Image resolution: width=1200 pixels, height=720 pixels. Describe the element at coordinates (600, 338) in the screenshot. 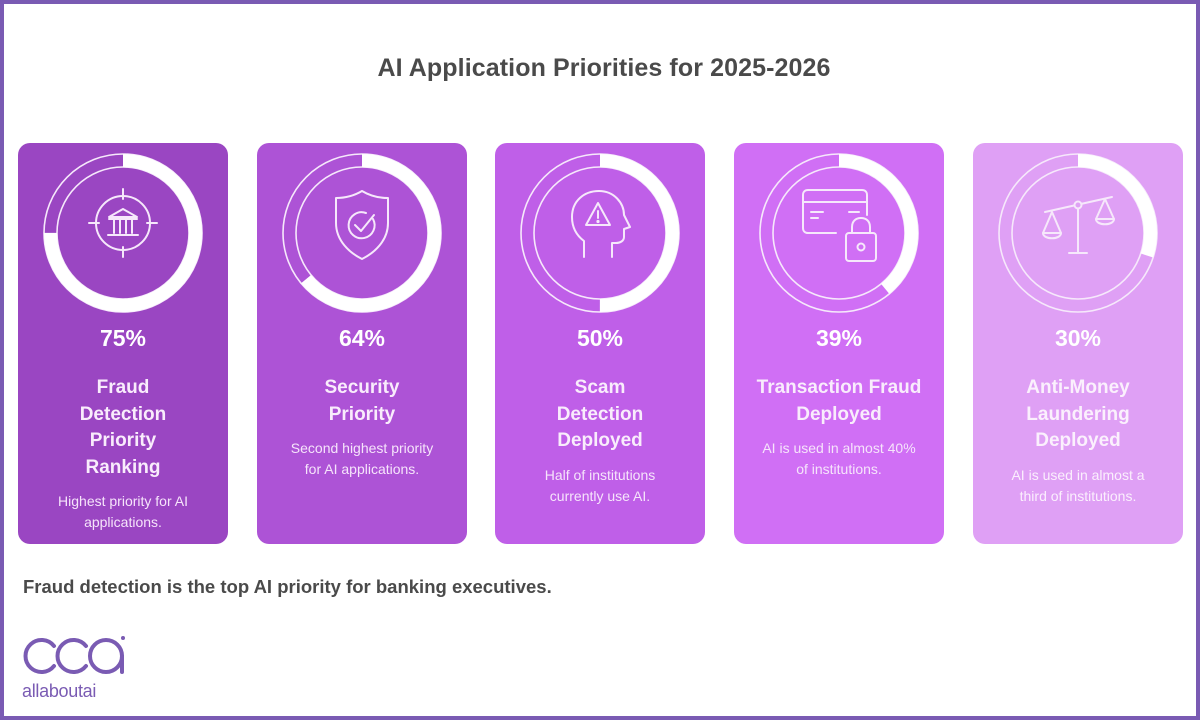

I see `percent-value: 50%` at that location.